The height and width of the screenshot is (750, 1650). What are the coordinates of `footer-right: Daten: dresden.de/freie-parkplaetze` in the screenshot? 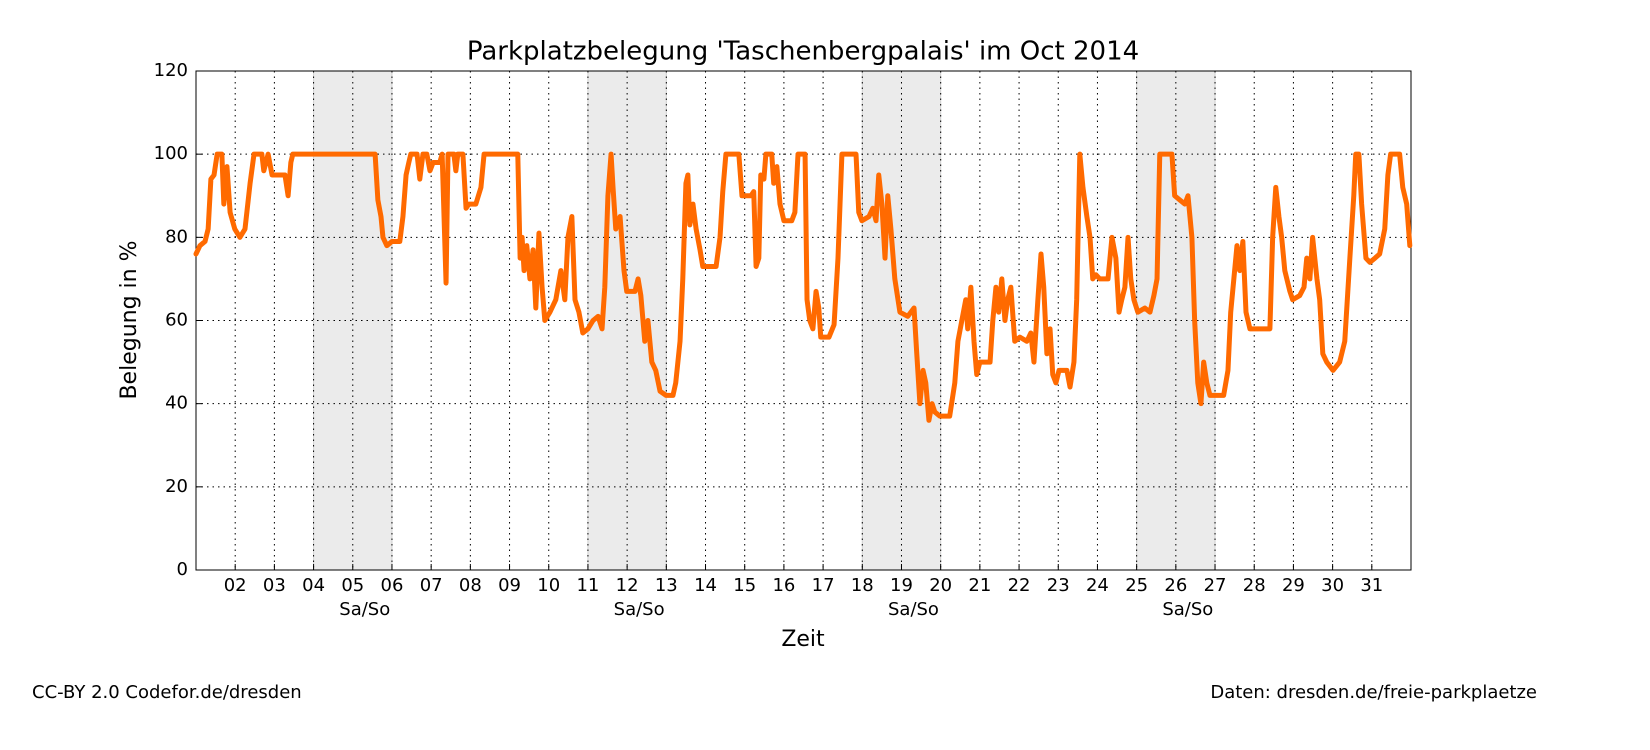 It's located at (1373, 692).